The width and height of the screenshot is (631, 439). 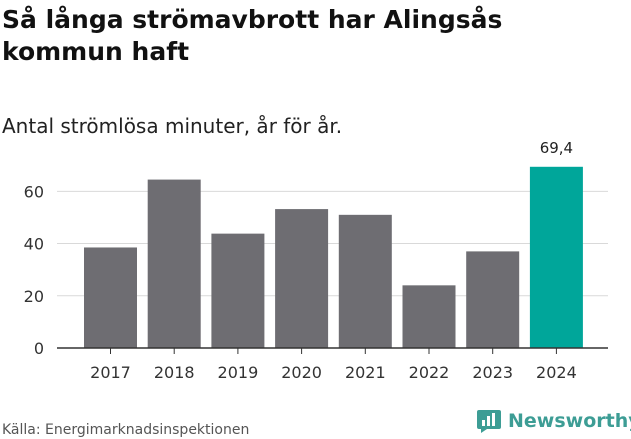 I want to click on x-tick-label: 2024, so click(x=556, y=372).